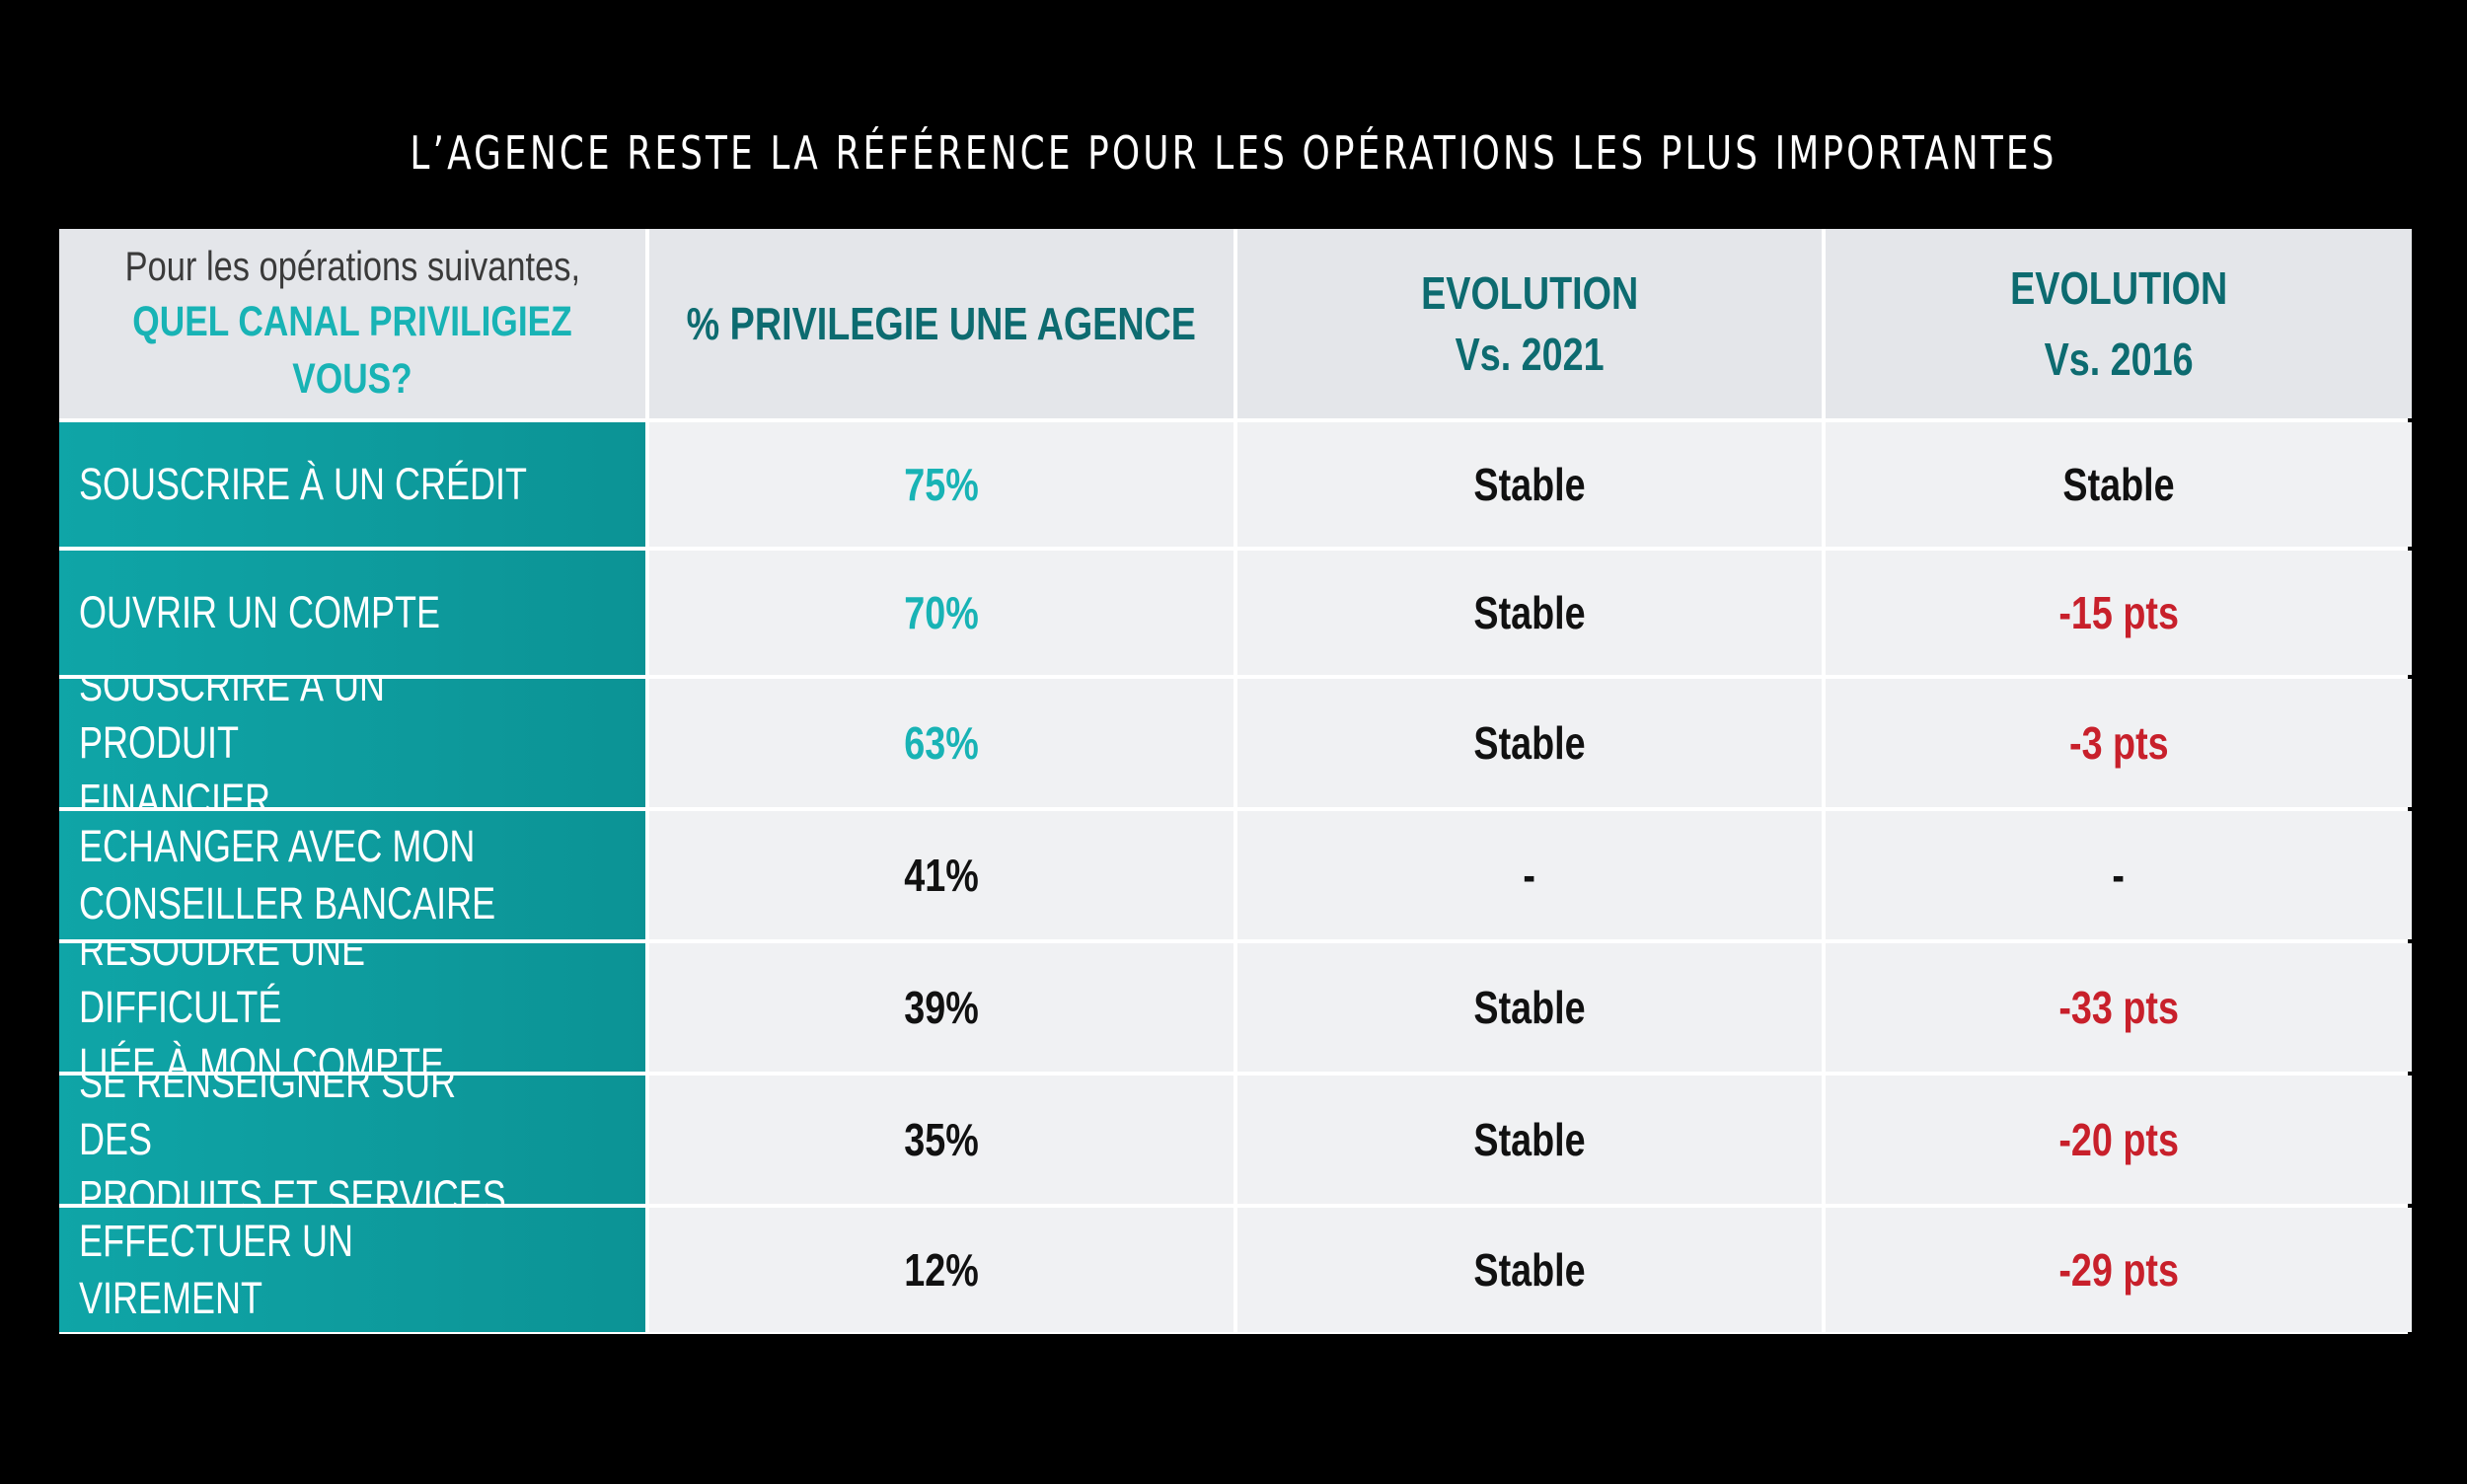 Image resolution: width=2467 pixels, height=1484 pixels. Describe the element at coordinates (1529, 293) in the screenshot. I see `column-header-evolution-2021-line1: EVOLUTION` at that location.